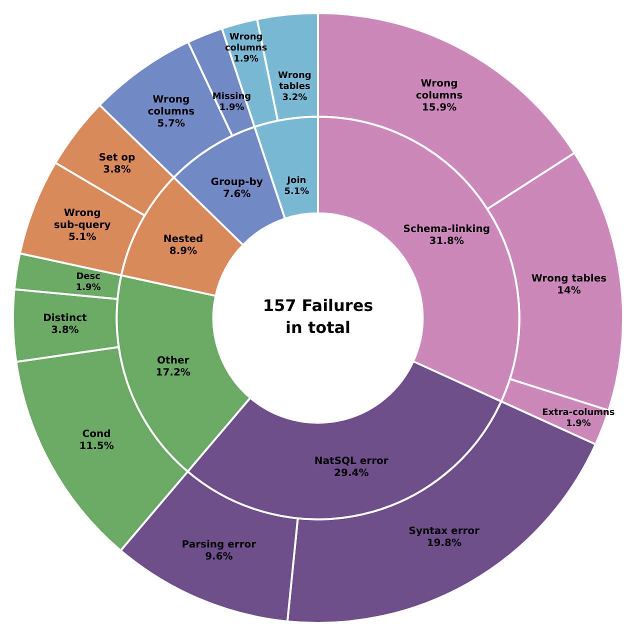 The image size is (636, 639). Describe the element at coordinates (446, 241) in the screenshot. I see `data-label: 31.8%` at that location.